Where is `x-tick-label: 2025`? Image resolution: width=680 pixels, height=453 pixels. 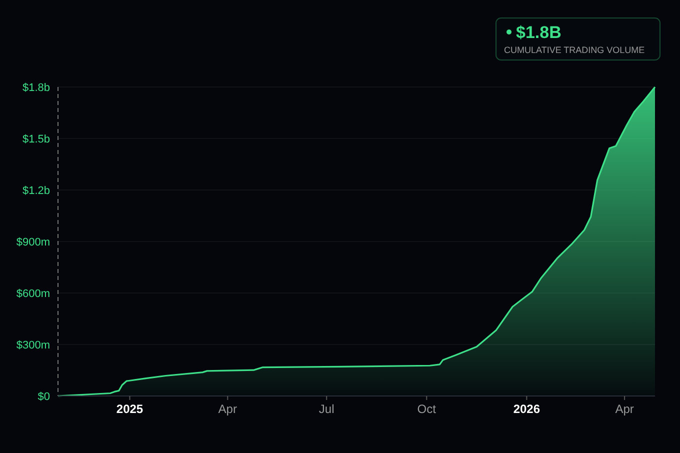
x-tick-label: 2025 is located at coordinates (130, 409).